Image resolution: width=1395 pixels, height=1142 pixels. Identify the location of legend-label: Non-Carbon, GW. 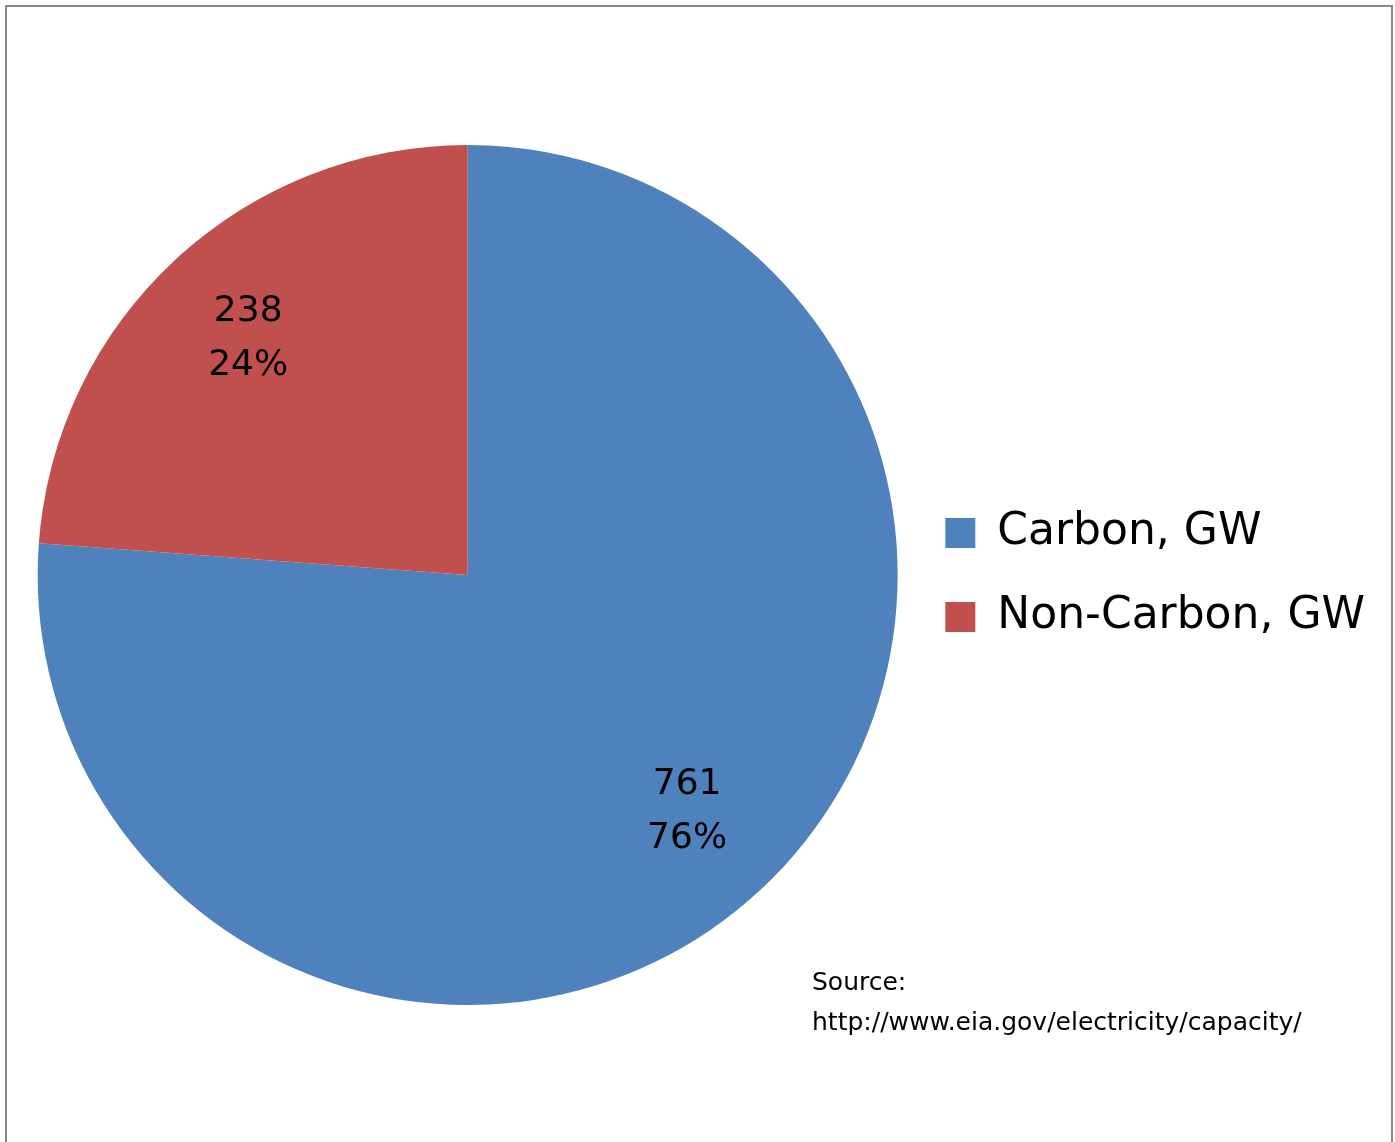
(1181, 613).